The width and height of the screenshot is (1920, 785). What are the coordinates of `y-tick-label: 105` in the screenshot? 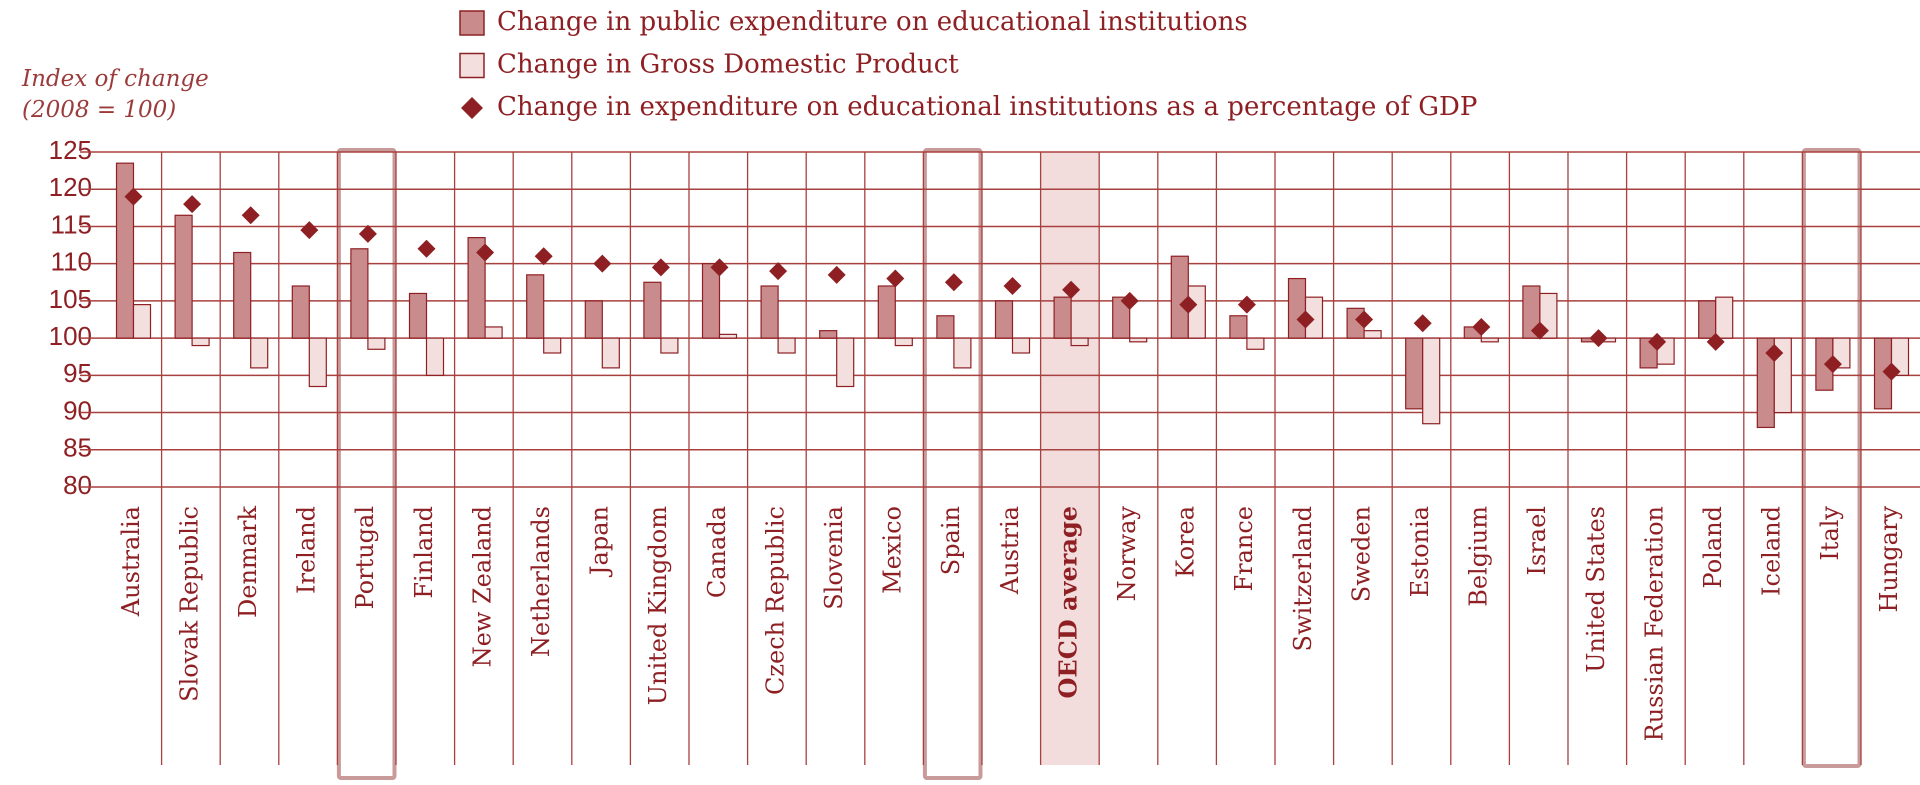 It's located at (70, 299).